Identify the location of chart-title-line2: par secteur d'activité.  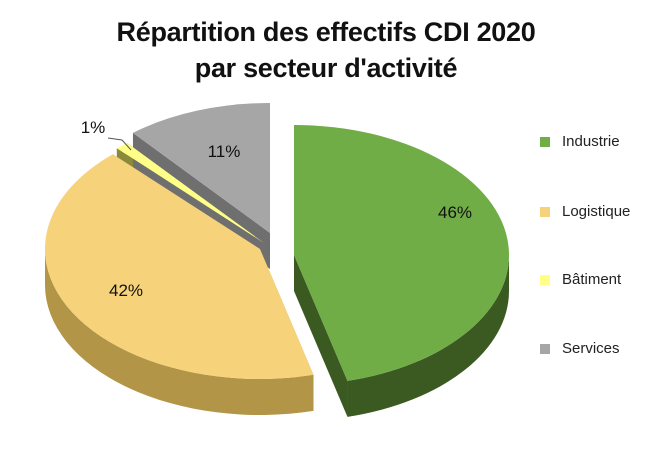
(326, 68).